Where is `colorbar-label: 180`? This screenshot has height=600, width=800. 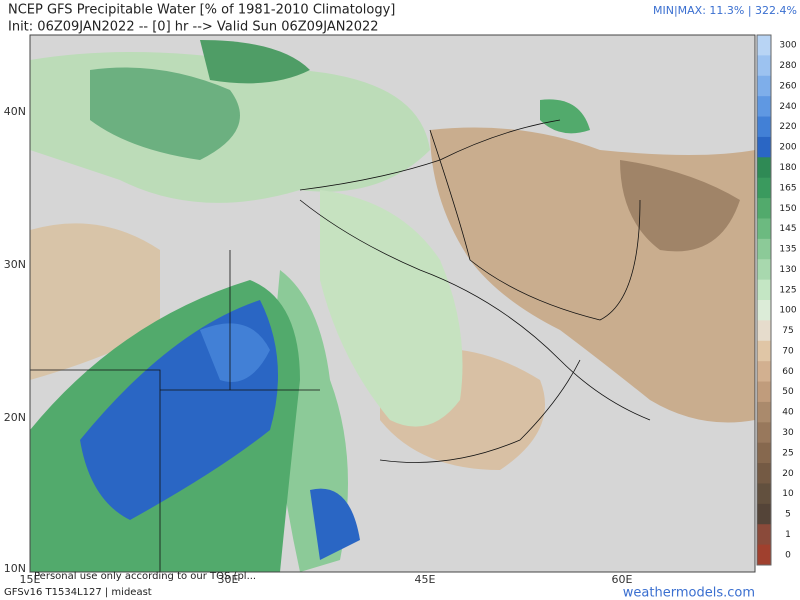 colorbar-label: 180 is located at coordinates (787, 168).